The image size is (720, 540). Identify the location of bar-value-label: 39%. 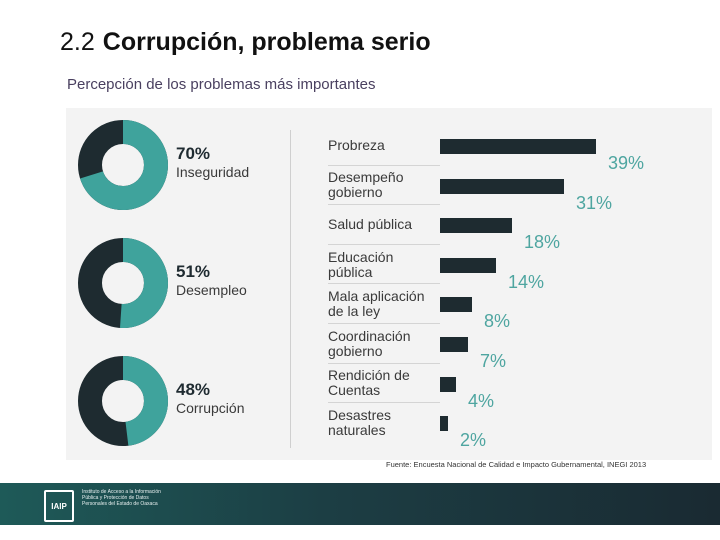
(626, 163).